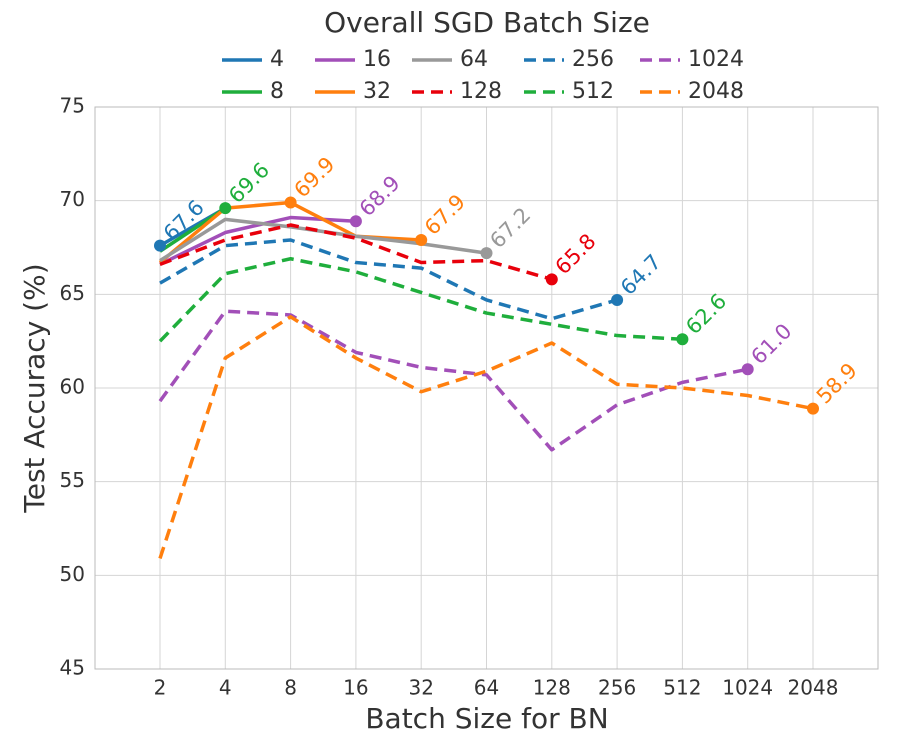  What do you see at coordinates (72, 387) in the screenshot?
I see `y-tick-label: 60` at bounding box center [72, 387].